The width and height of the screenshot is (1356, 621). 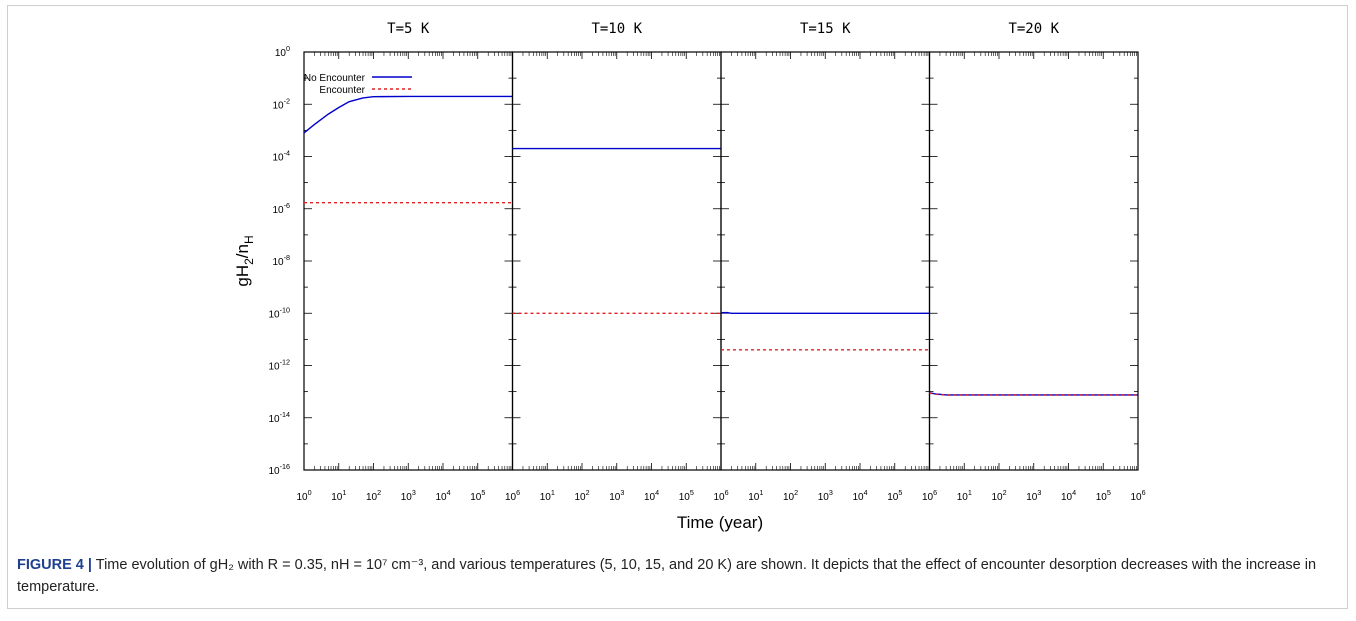 What do you see at coordinates (825, 29) in the screenshot?
I see `panel-title: T=15 K` at bounding box center [825, 29].